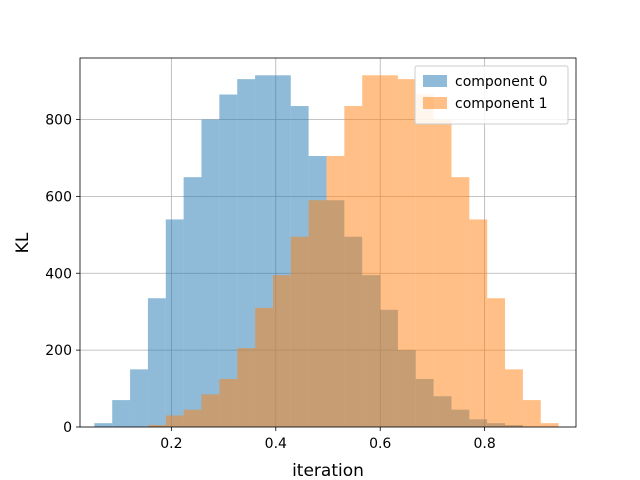 This screenshot has height=480, width=640. Describe the element at coordinates (67, 428) in the screenshot. I see `y-tick-label: 0` at that location.